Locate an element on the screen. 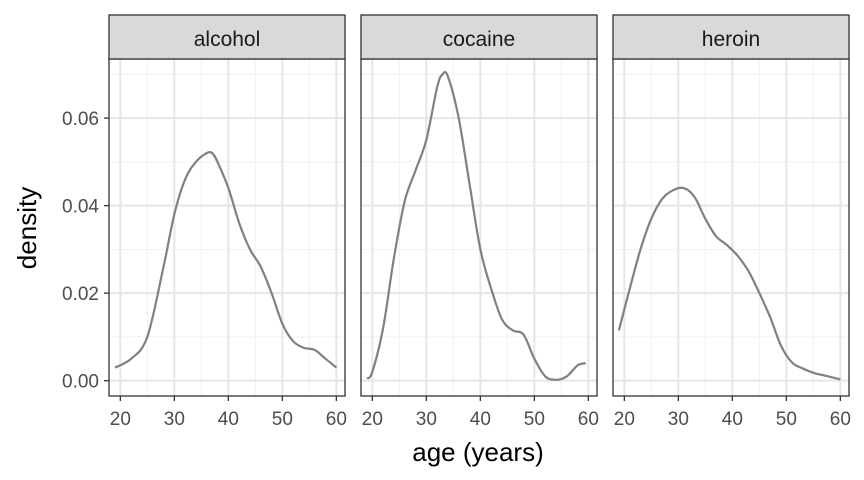 The image size is (864, 480). density-line-alcohol is located at coordinates (226, 259).